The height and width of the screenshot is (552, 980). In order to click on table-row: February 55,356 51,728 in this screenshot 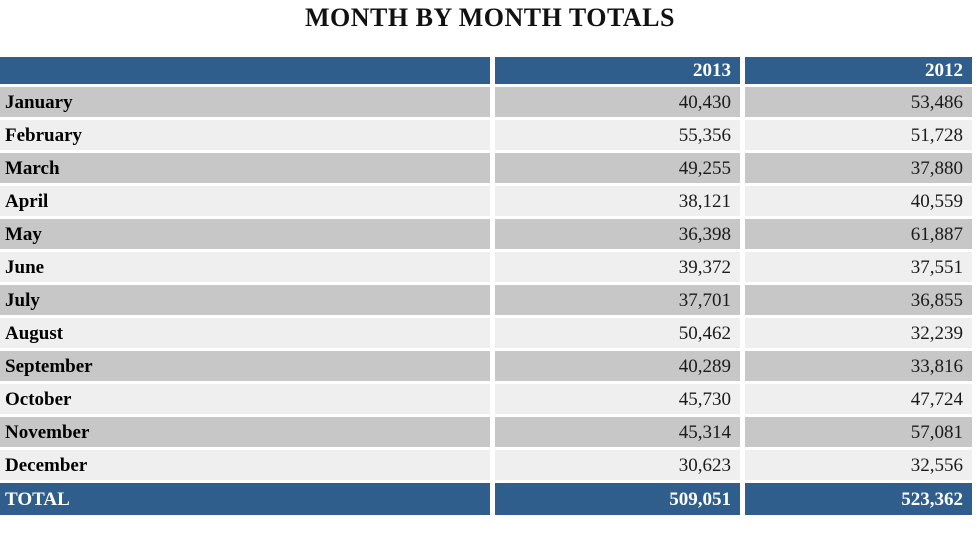, I will do `click(486, 136)`.